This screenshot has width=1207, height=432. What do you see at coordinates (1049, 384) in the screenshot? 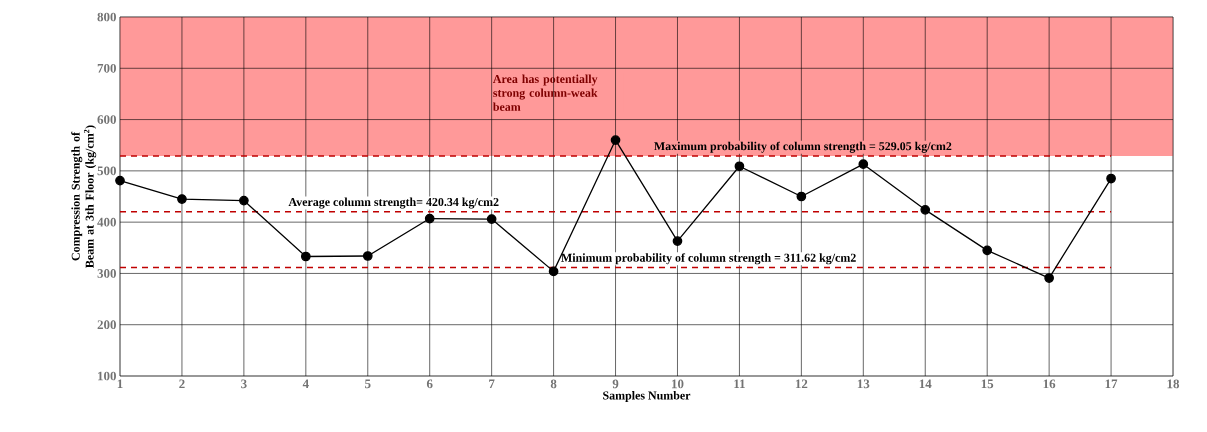
I see `x-tick-label: 16` at bounding box center [1049, 384].